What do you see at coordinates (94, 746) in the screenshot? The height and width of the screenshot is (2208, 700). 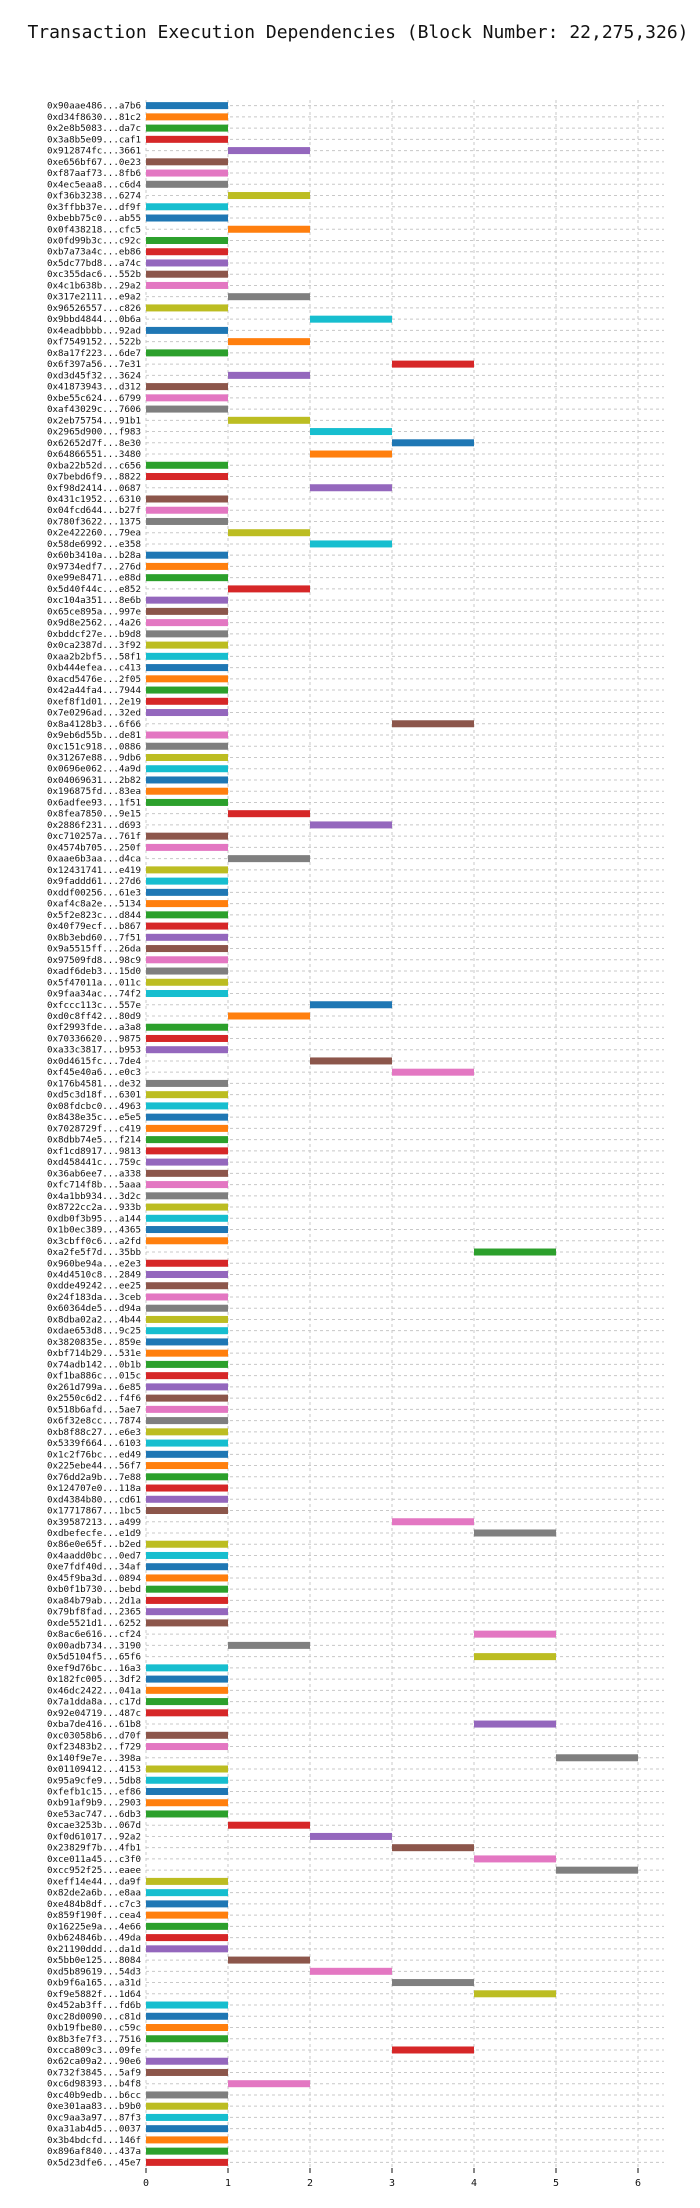 I see `transaction-label: 0xc151c918...0886` at bounding box center [94, 746].